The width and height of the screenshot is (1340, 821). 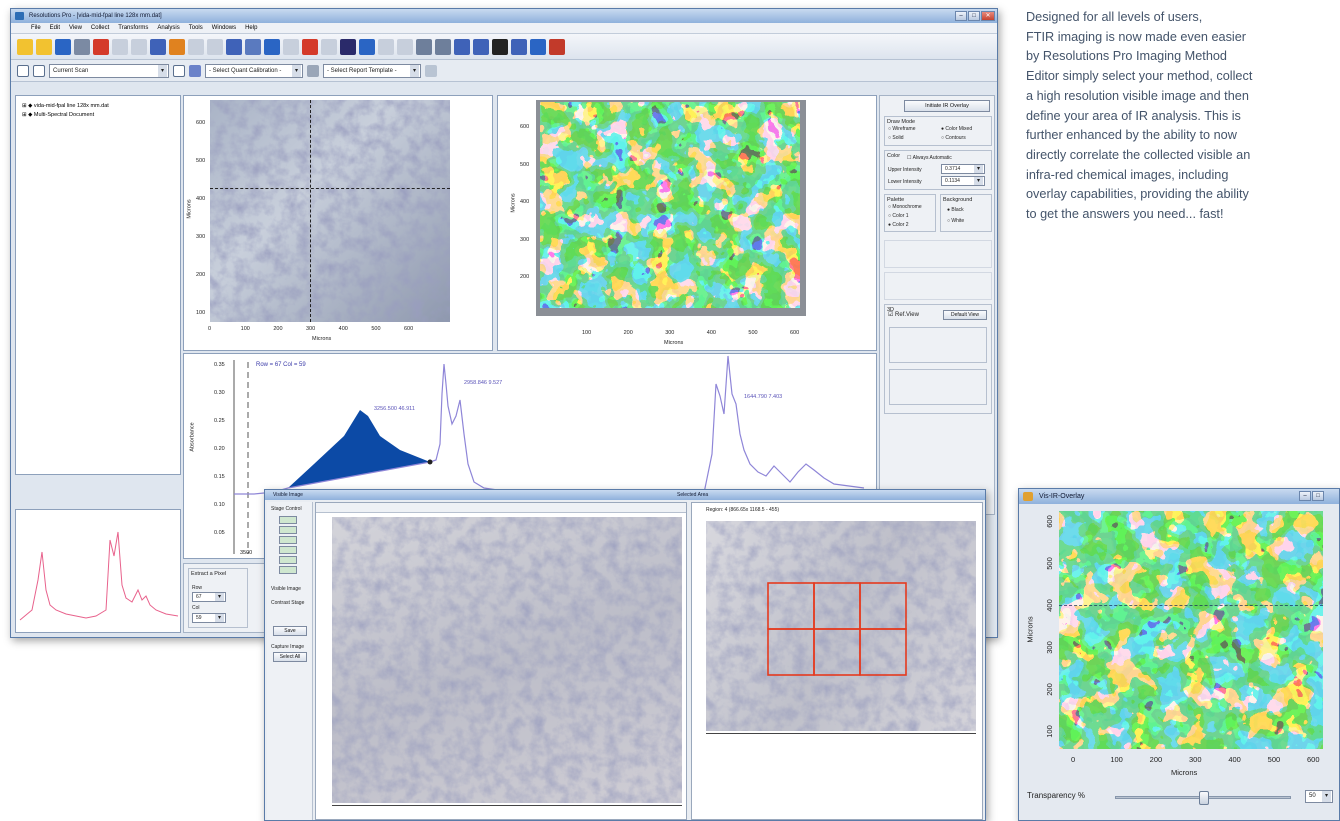 I want to click on y-tick-label: 400, so click(x=525, y=202).